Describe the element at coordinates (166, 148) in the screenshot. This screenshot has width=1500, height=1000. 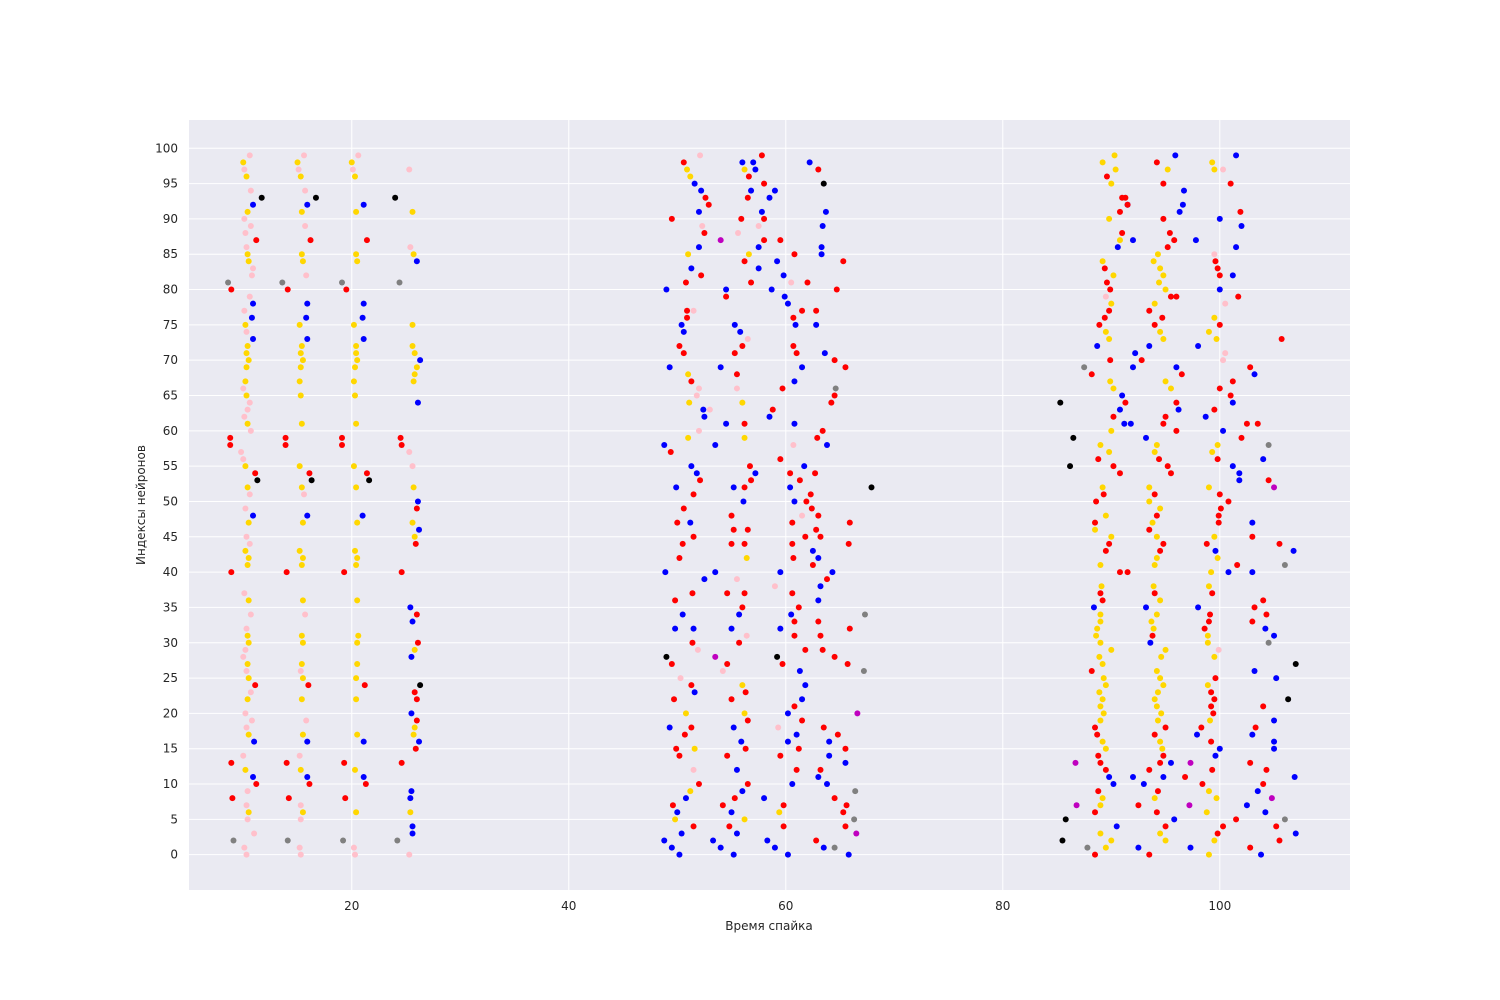
I see `y-tick-label: 100` at that location.